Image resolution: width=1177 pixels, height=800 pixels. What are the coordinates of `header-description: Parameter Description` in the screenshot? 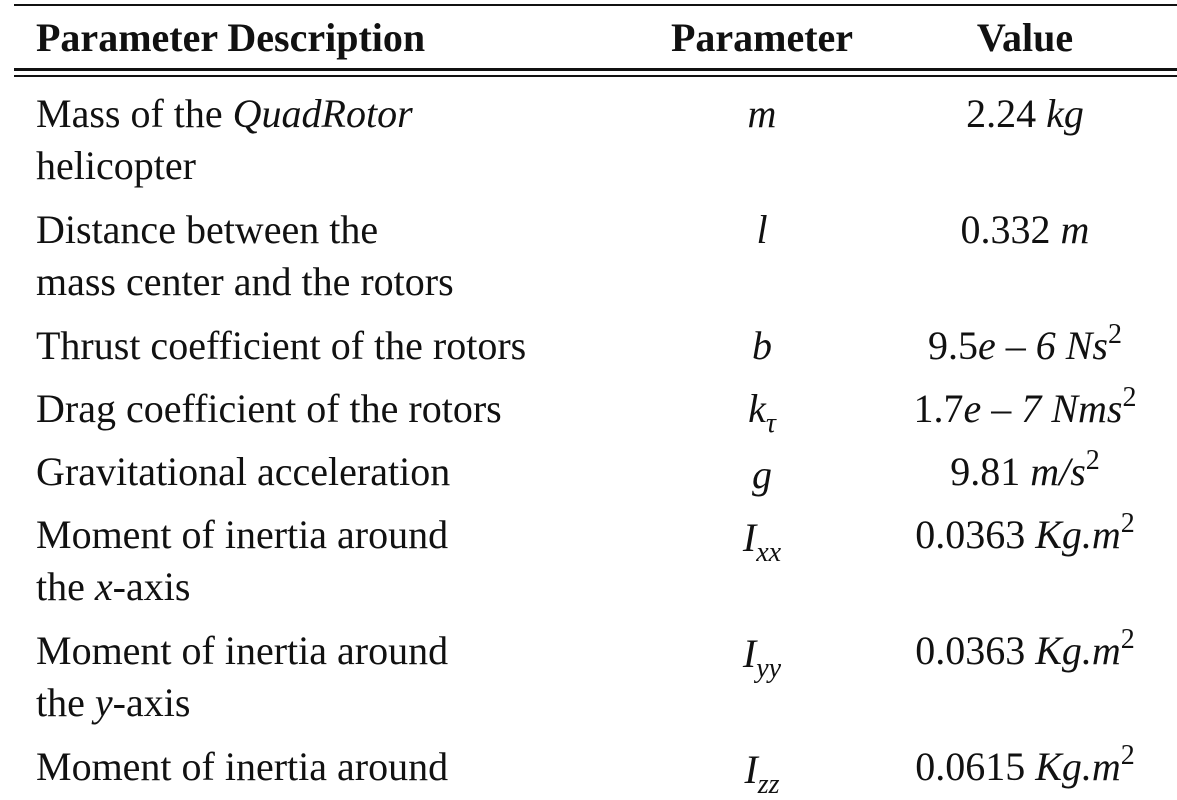 It's located at (231, 37).